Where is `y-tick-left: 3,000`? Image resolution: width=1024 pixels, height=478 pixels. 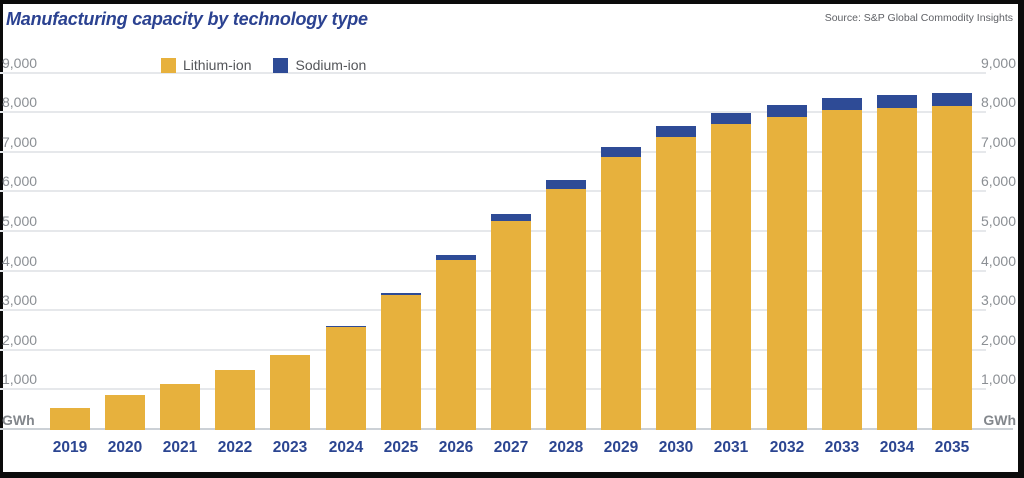
y-tick-left: 3,000 is located at coordinates (20, 300).